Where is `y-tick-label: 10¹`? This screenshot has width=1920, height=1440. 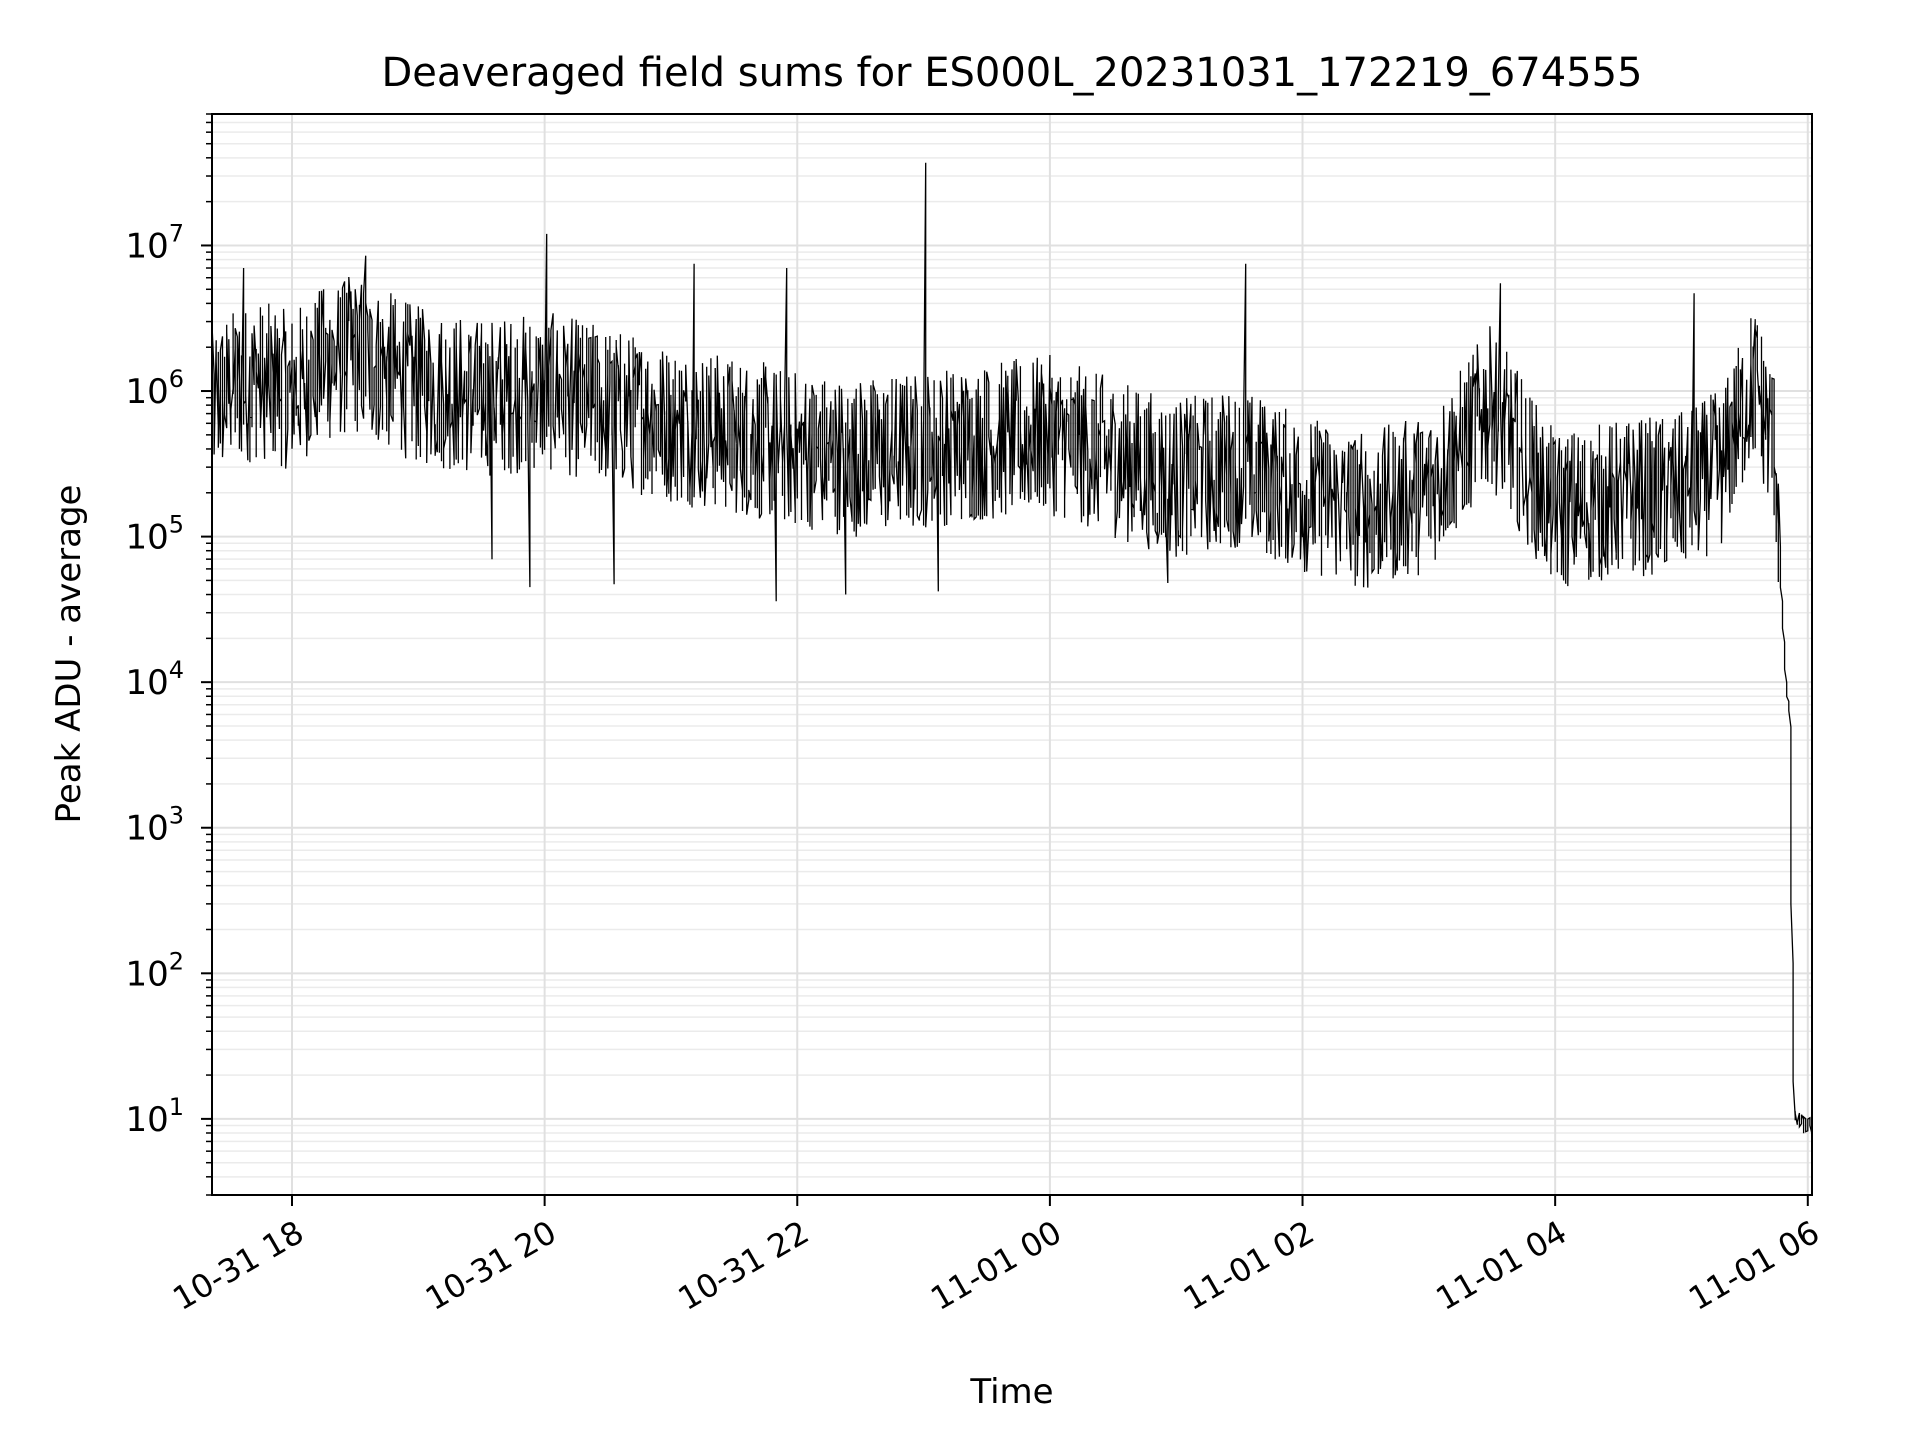 y-tick-label: 10¹ is located at coordinates (154, 1116).